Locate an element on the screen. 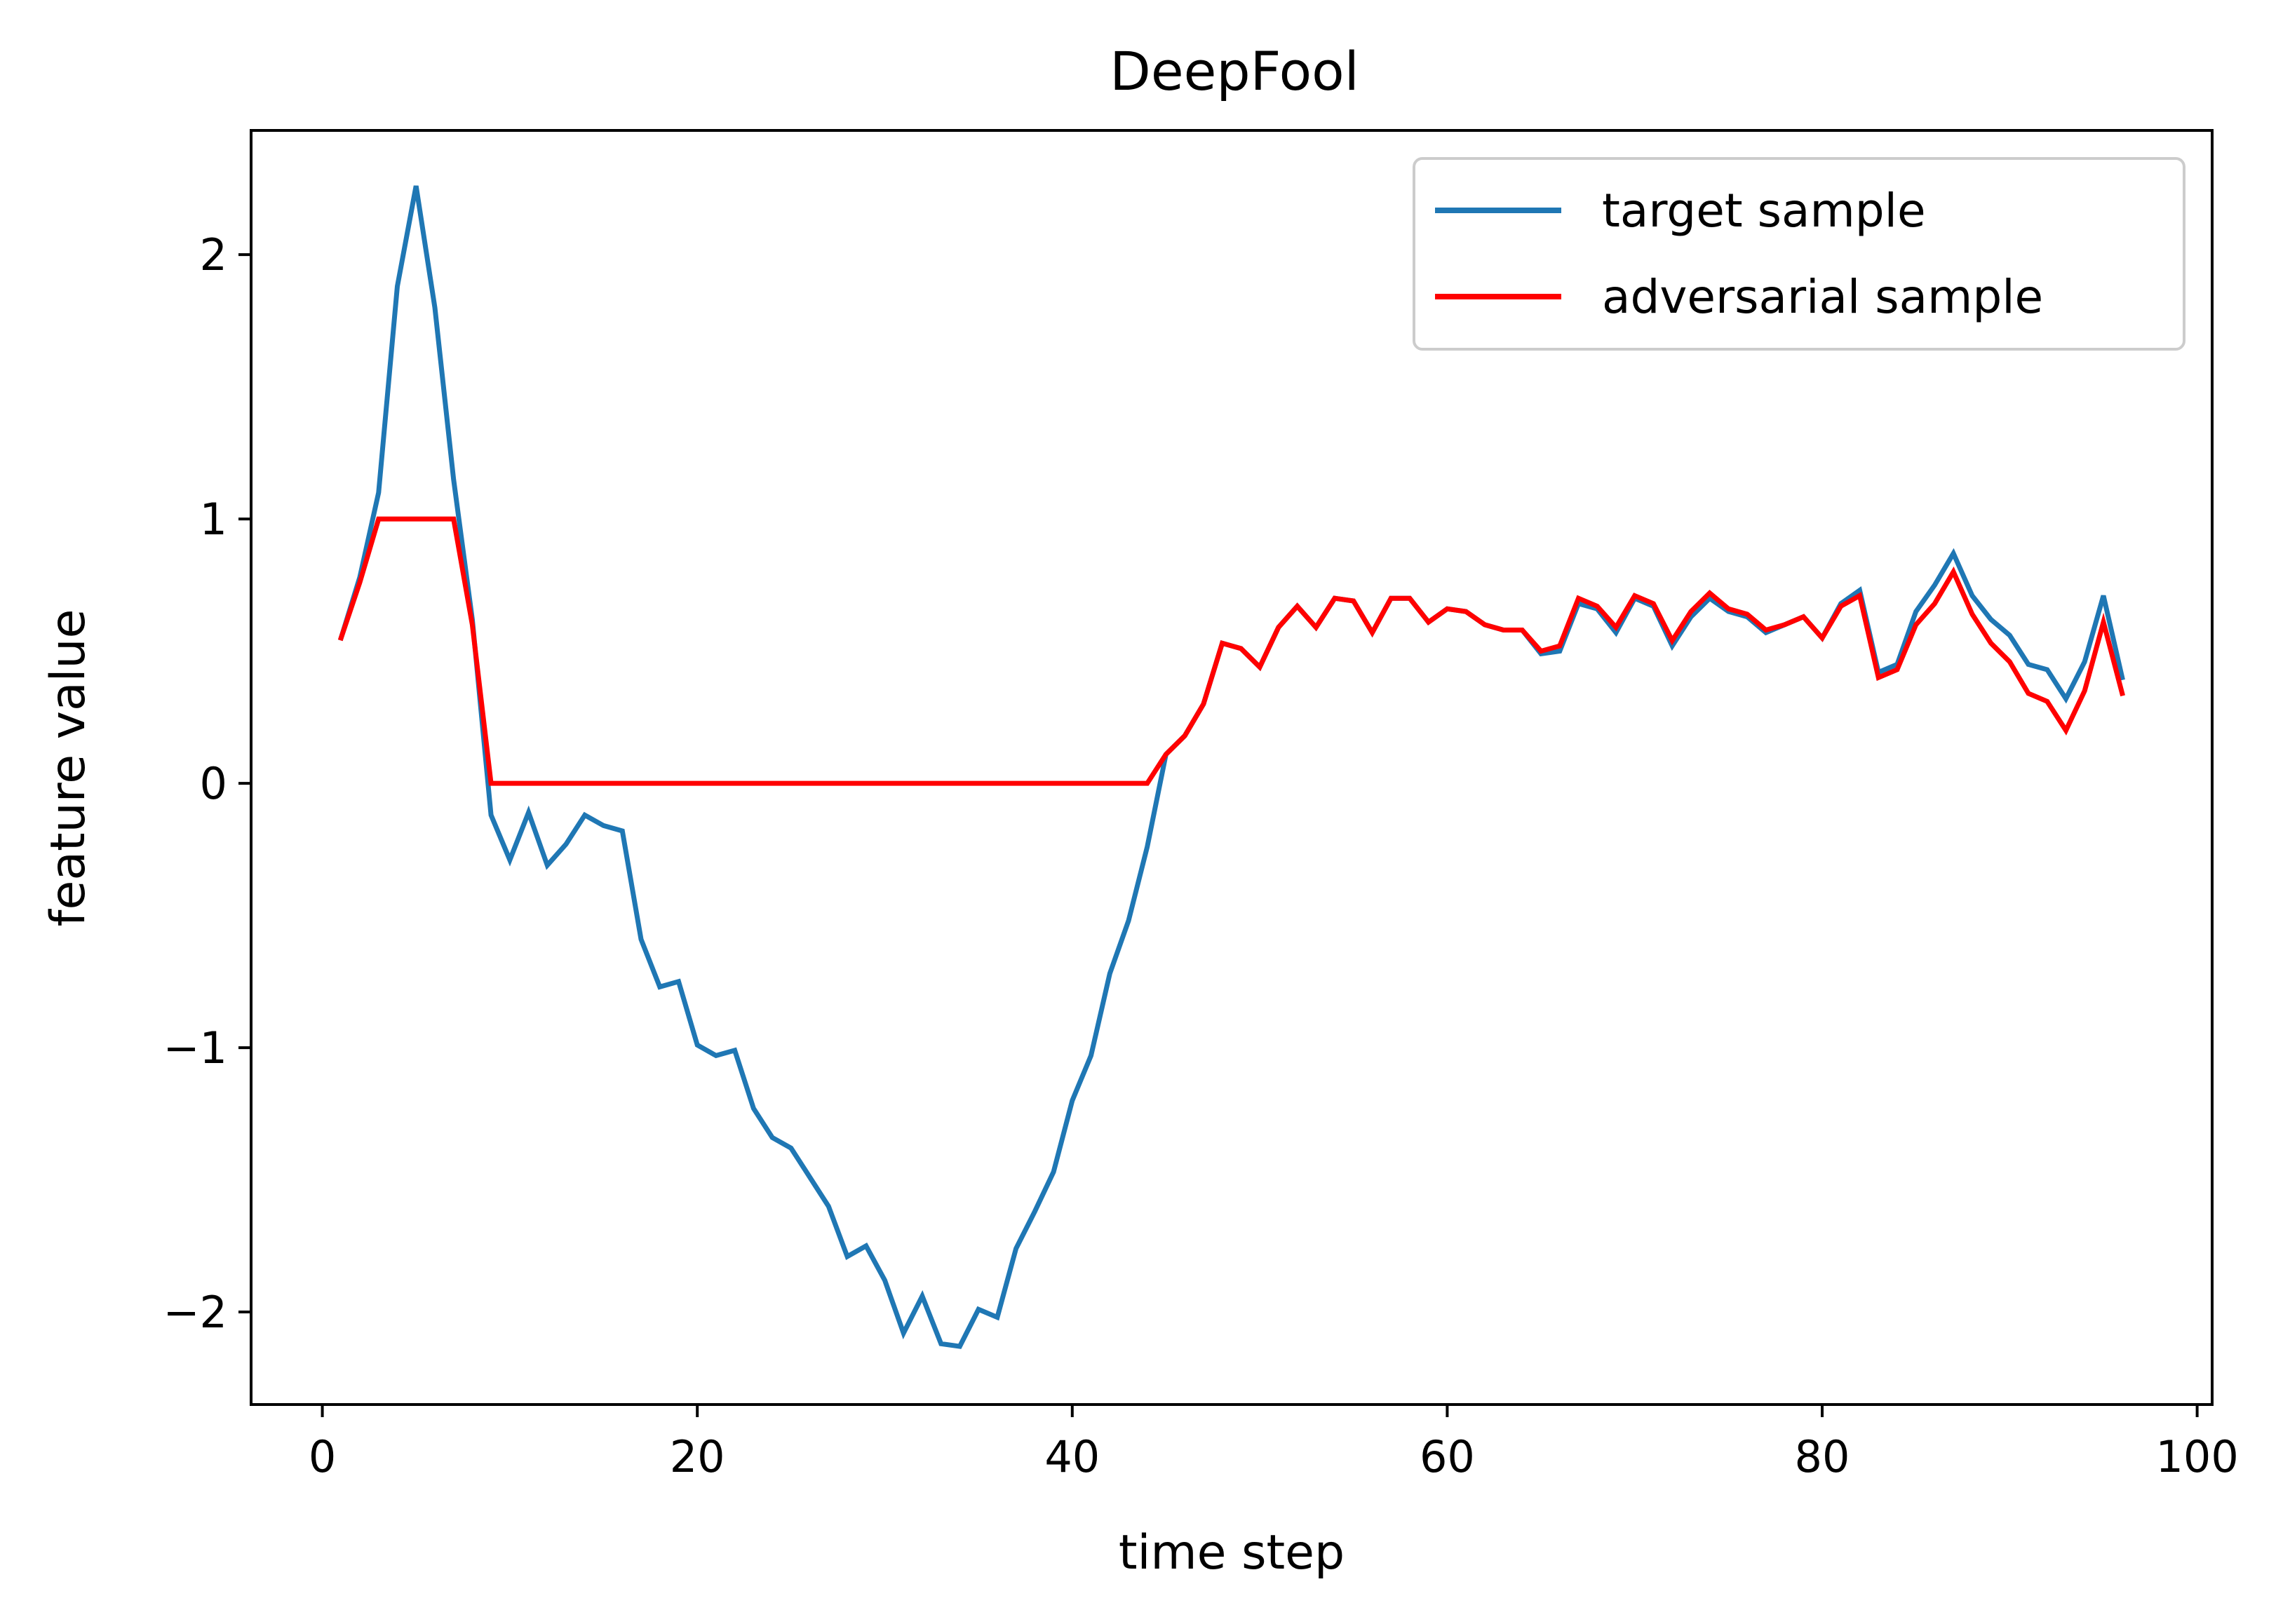 This screenshot has height=1624, width=2290. x-tick-label: 20 is located at coordinates (697, 1456).